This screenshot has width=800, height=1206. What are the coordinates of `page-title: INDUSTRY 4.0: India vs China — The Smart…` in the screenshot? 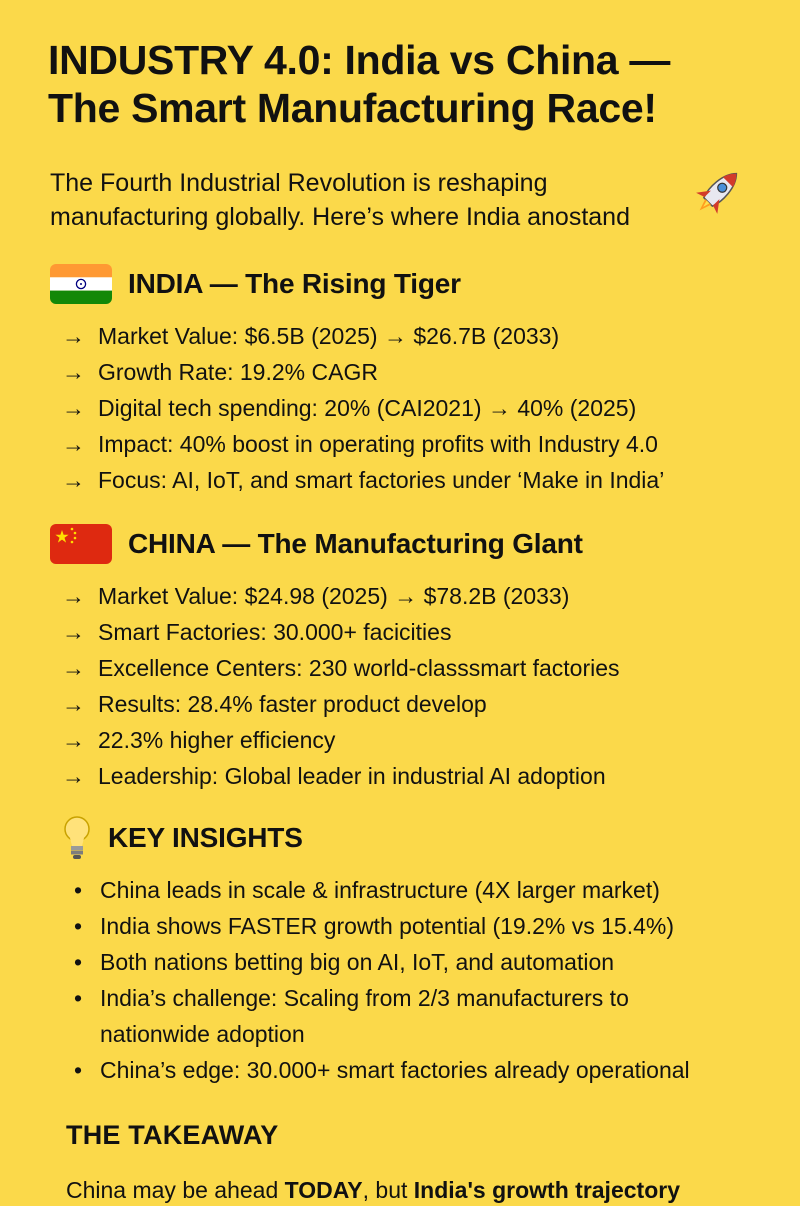 It's located at (408, 84).